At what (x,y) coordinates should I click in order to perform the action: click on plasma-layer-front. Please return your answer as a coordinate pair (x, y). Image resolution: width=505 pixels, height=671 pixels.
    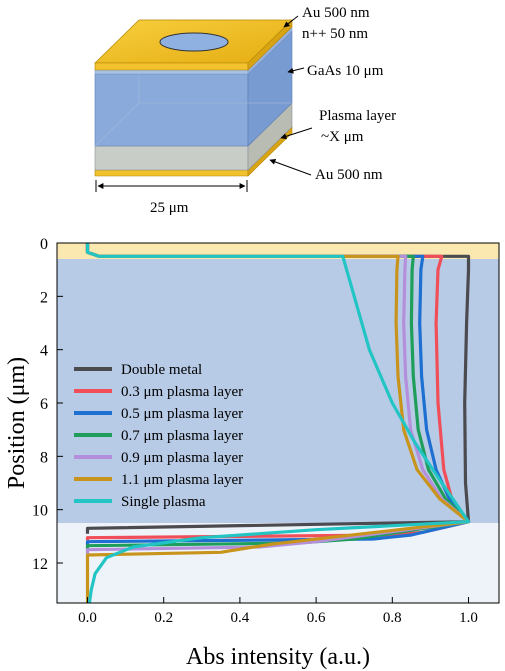
    Looking at the image, I should click on (171, 158).